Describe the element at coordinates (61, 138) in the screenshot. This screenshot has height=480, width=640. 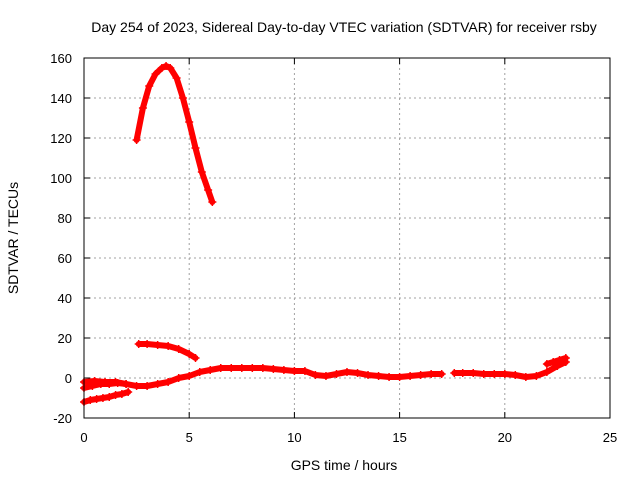
I see `y-tick-label: 120` at that location.